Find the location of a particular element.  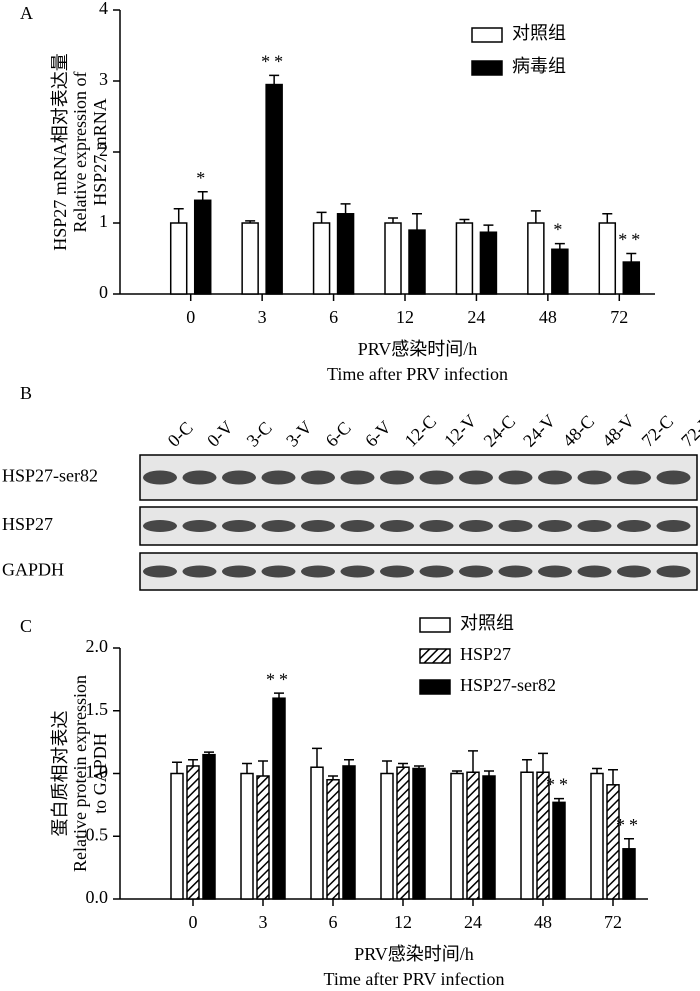

y-tick-label: 0.0 is located at coordinates (97, 897).